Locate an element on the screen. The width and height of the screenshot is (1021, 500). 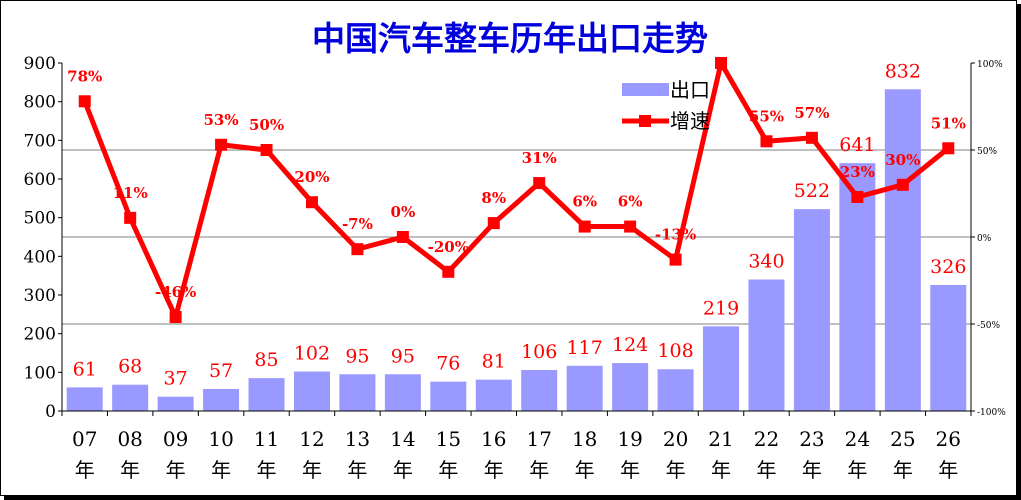
growth-value-label: 31% is located at coordinates (539, 158).